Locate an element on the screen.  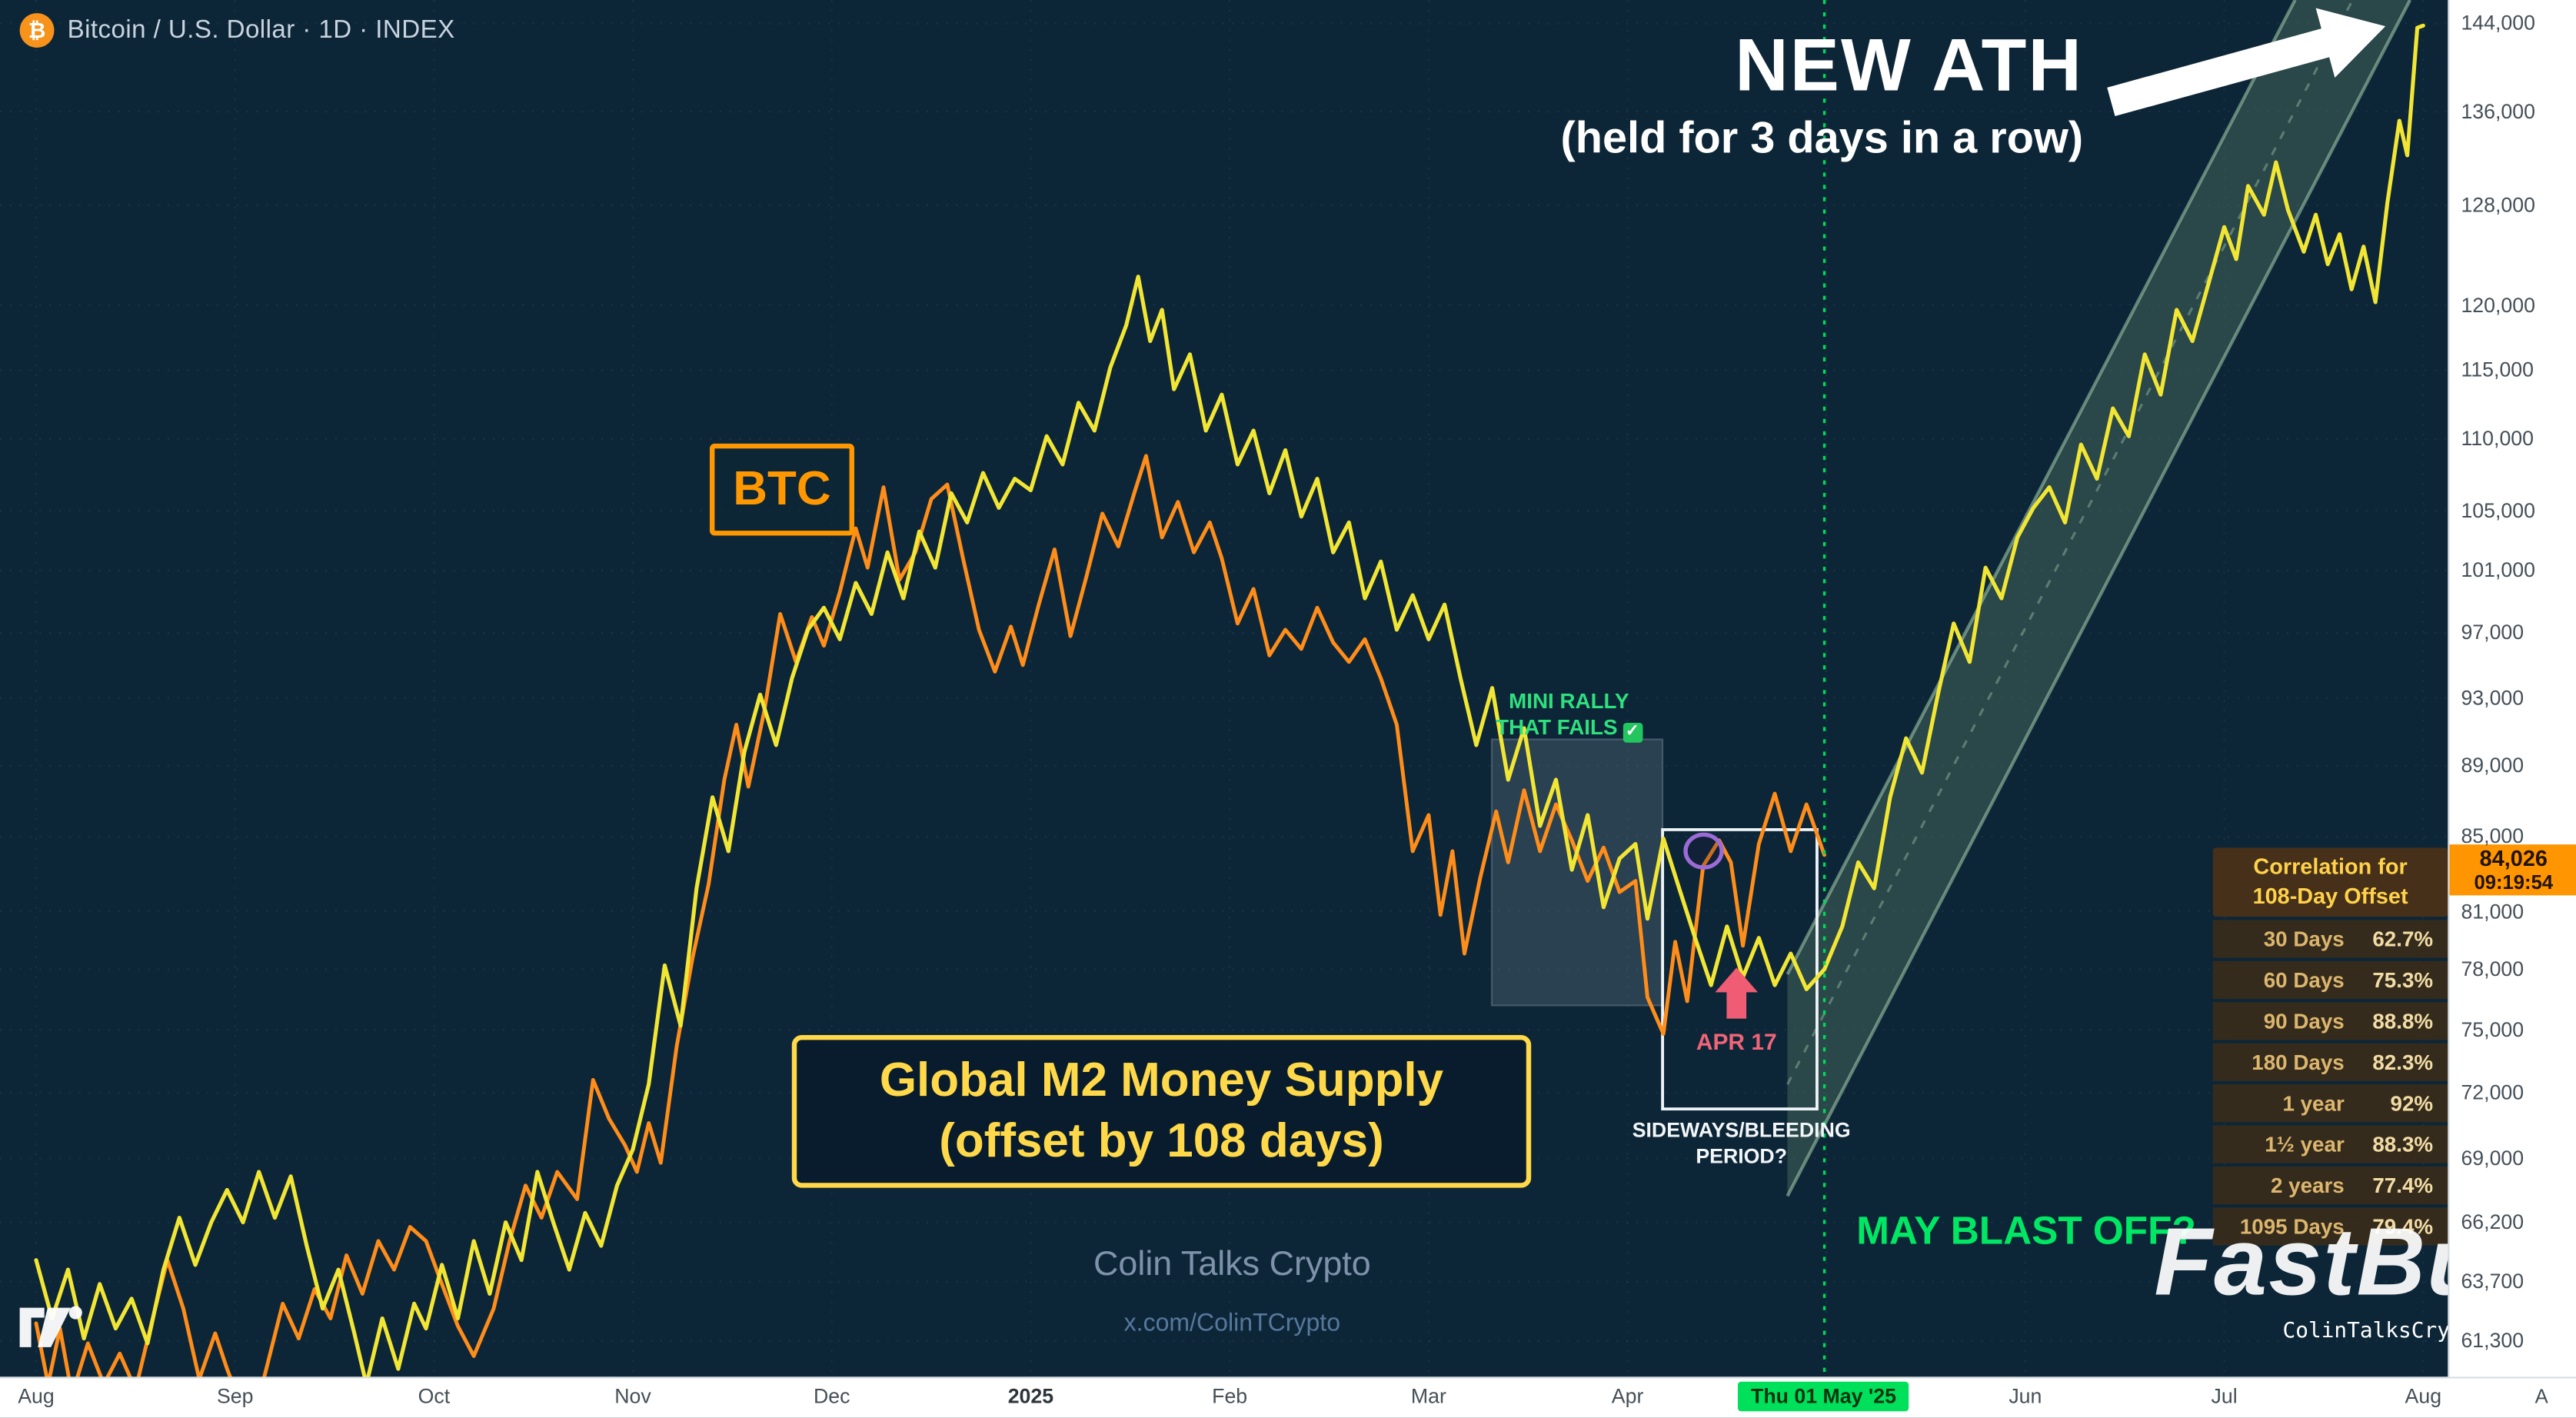
price-axis-label: 110,000 is located at coordinates (2497, 439).